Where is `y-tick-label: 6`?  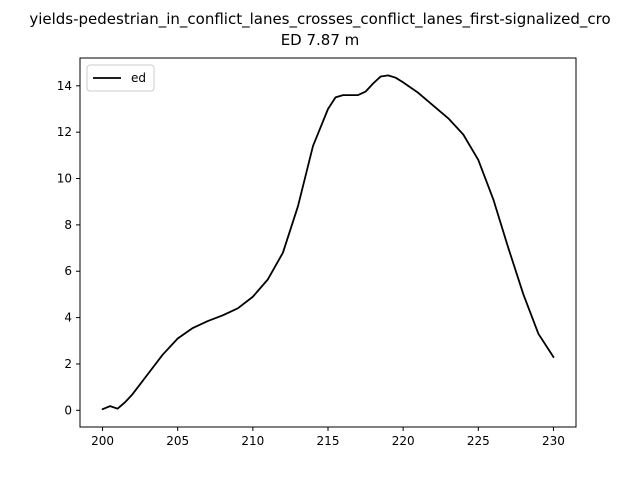 y-tick-label: 6 is located at coordinates (68, 271).